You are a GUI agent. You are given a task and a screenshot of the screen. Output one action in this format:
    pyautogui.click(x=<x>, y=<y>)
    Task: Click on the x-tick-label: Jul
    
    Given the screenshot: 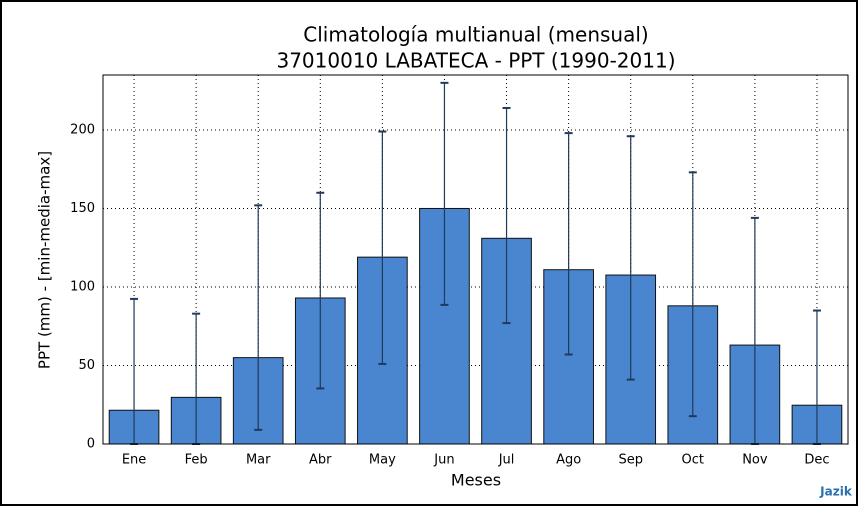 What is the action you would take?
    pyautogui.click(x=506, y=460)
    